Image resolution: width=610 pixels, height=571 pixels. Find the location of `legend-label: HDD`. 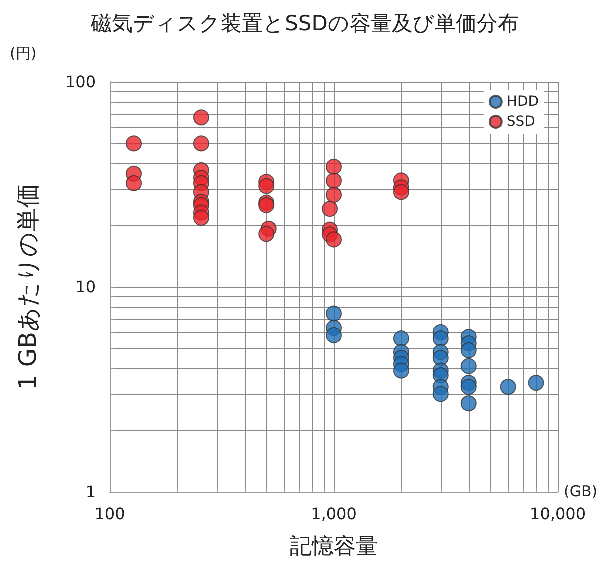

legend-label: HDD is located at coordinates (523, 102).